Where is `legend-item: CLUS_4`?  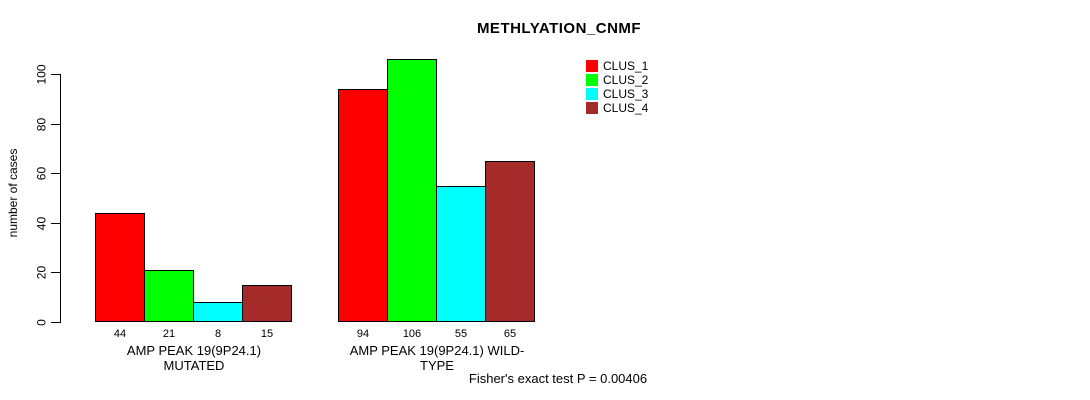 legend-item: CLUS_4 is located at coordinates (617, 108).